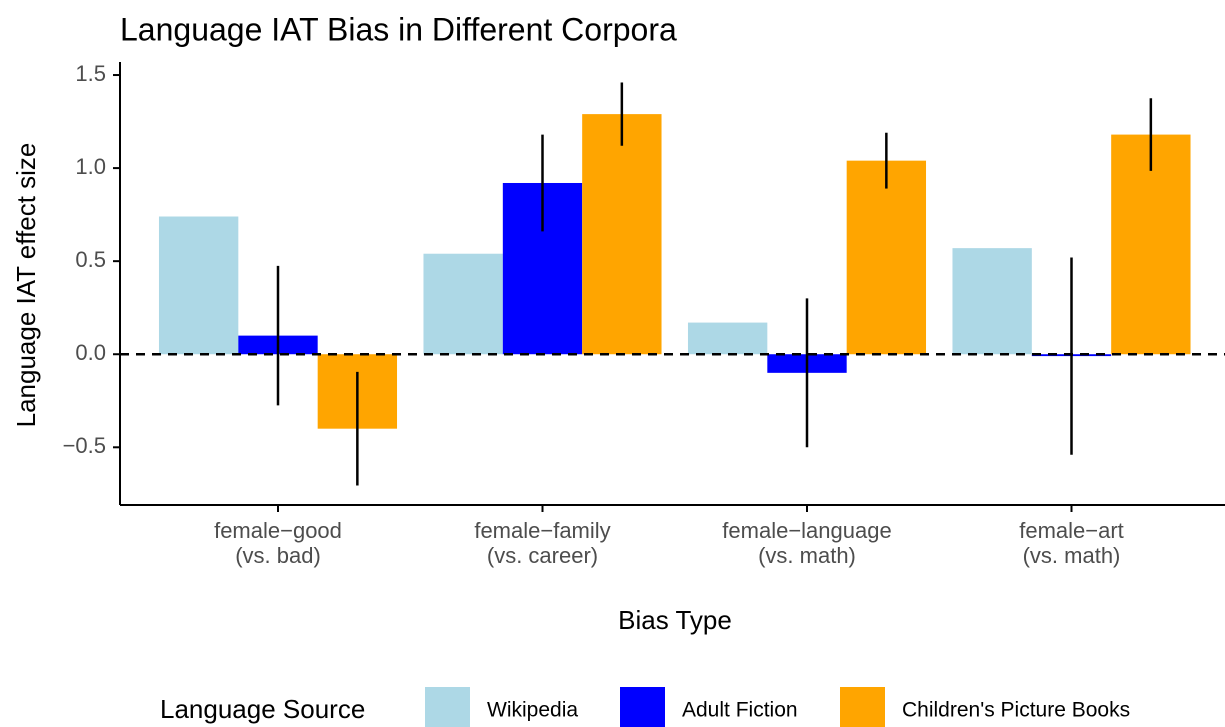  I want to click on chart-title: Language IAT Bias in Different Corpora, so click(398, 29).